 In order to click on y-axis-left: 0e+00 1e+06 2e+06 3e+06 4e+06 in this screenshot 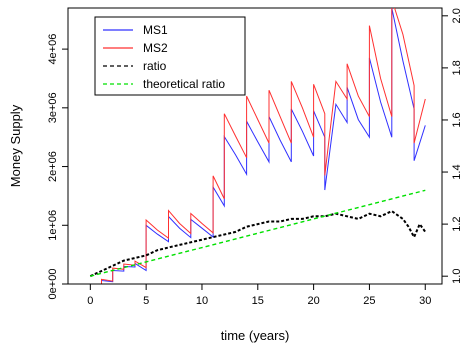, I will do `click(57, 167)`.